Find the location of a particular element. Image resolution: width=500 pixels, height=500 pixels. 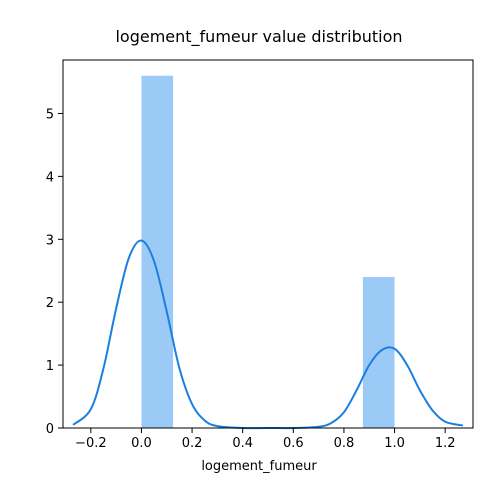

x-tick-label: −0.2 is located at coordinates (91, 443).